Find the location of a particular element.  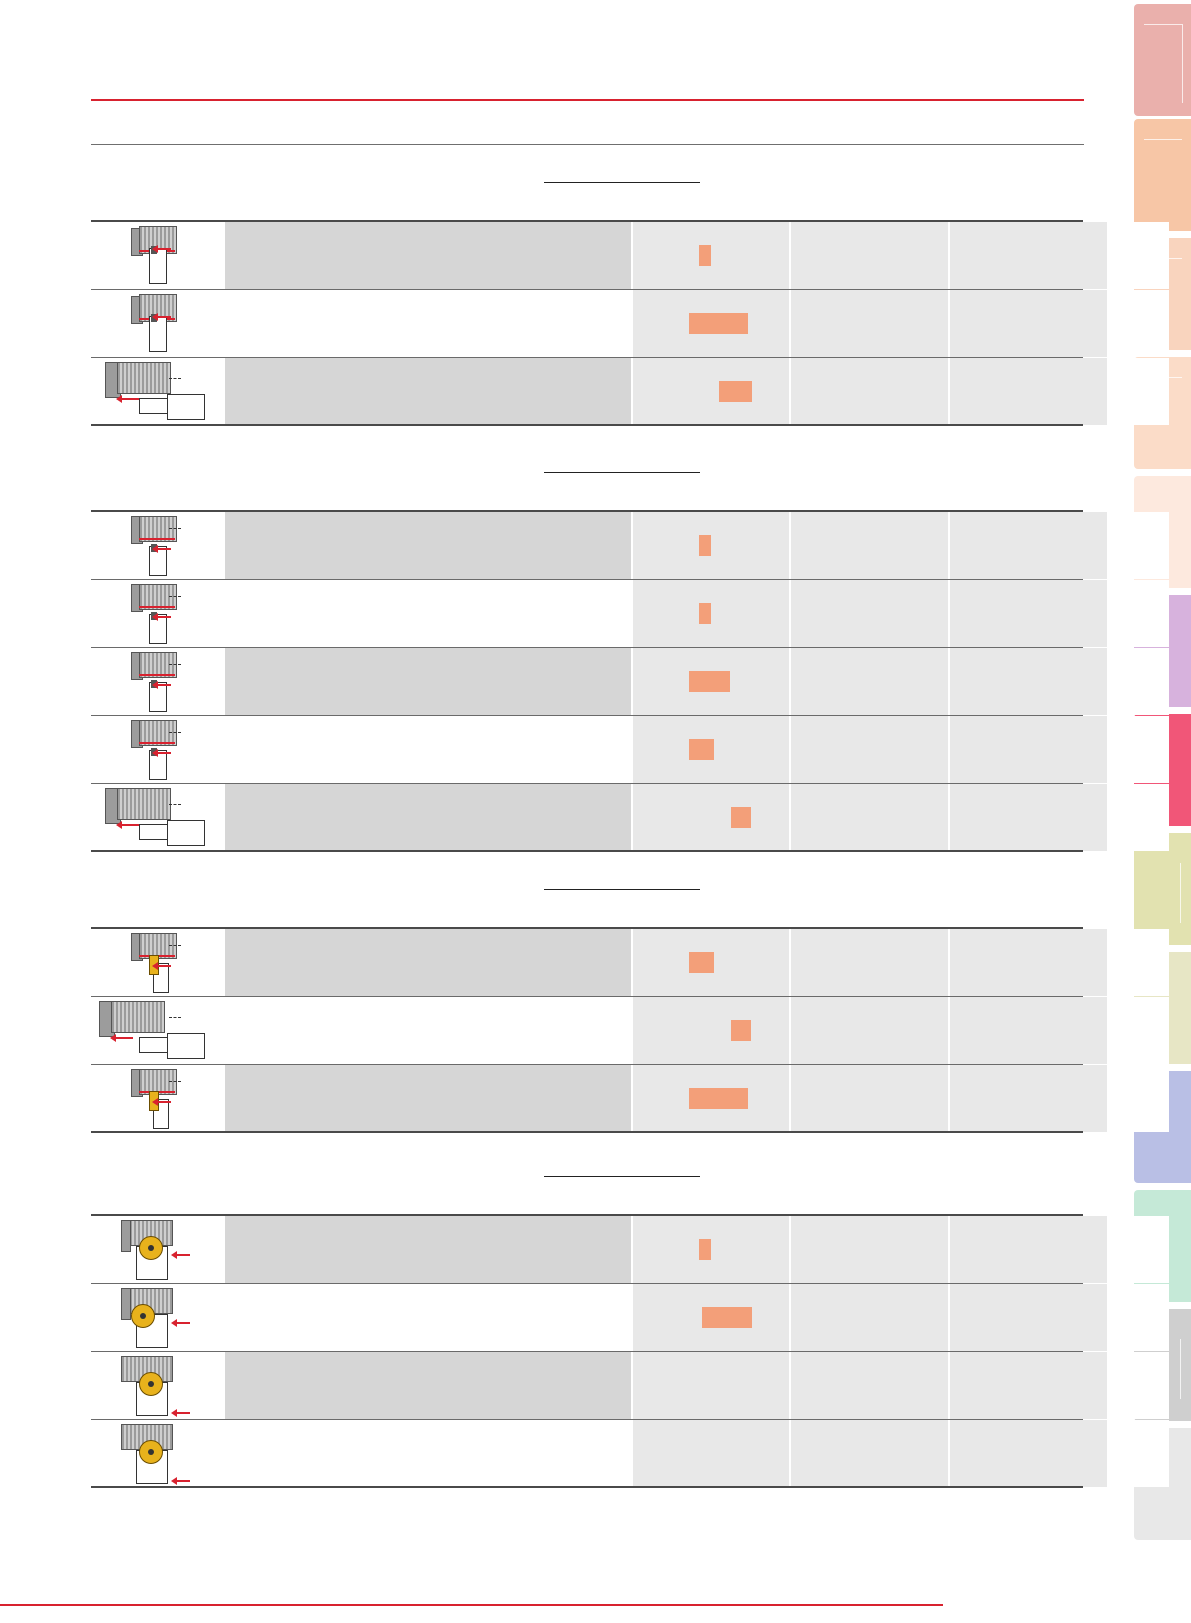

header-gray-rule is located at coordinates (587, 144).